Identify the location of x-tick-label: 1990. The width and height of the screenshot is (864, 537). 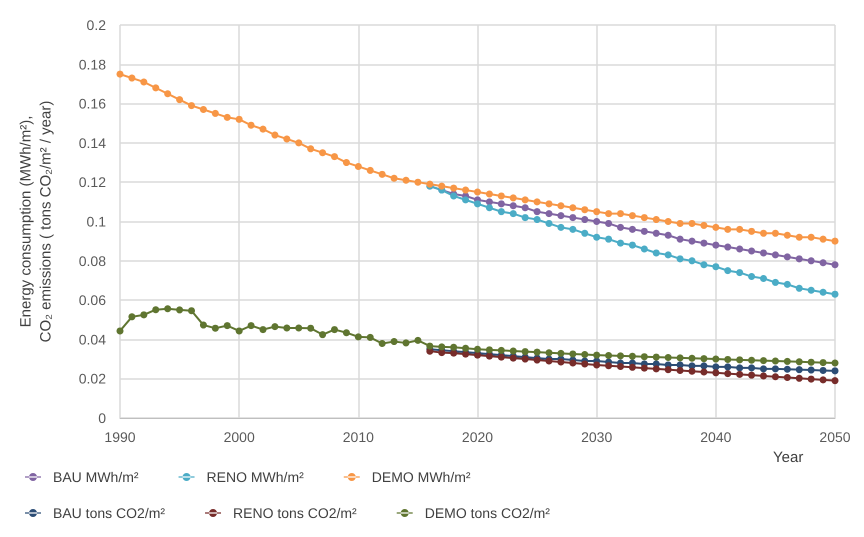
(120, 437).